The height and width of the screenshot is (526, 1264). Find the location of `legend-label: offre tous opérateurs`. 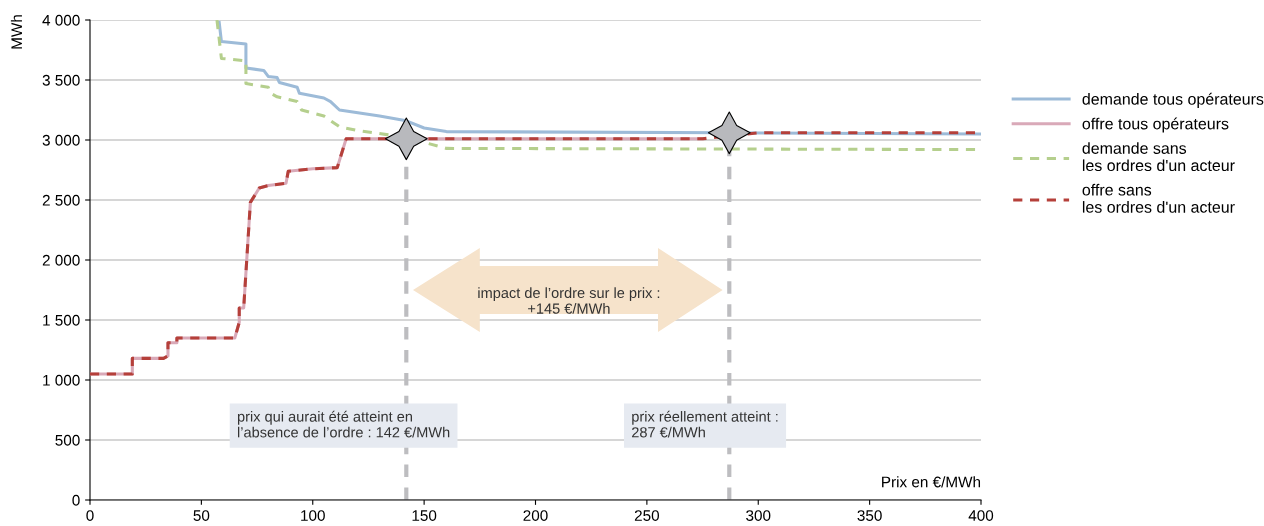

legend-label: offre tous opérateurs is located at coordinates (1155, 125).